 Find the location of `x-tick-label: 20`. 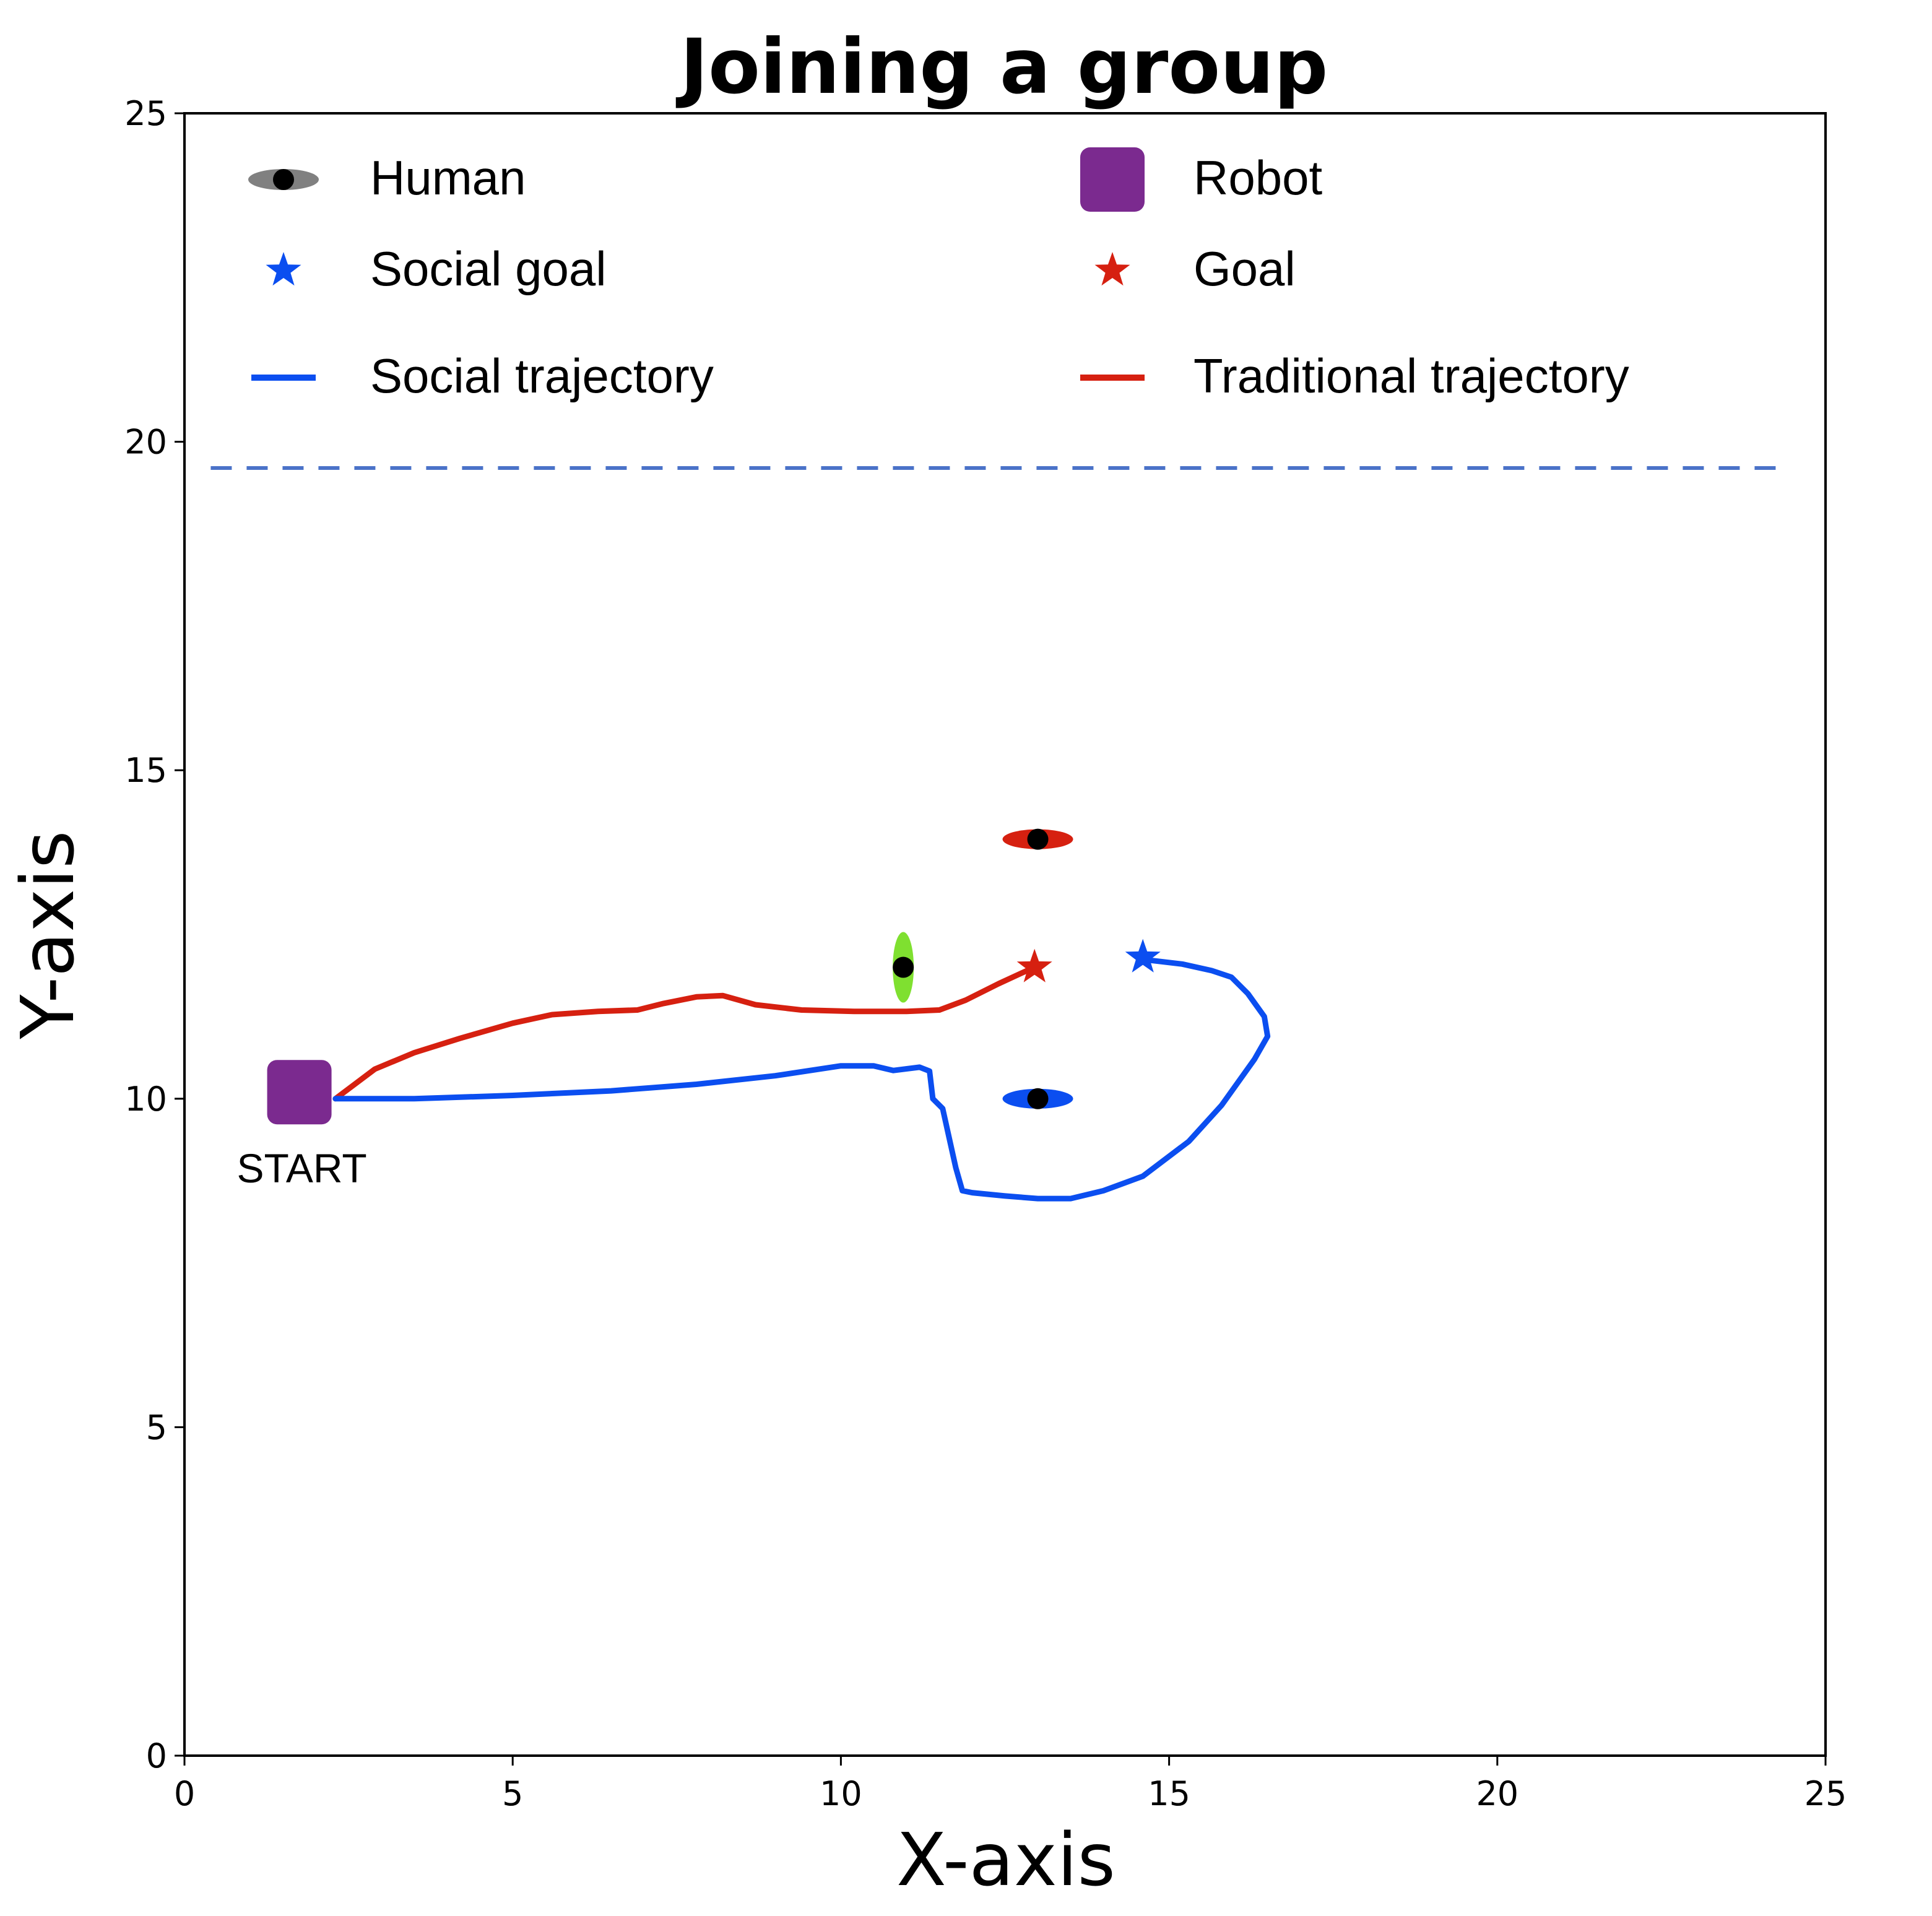

x-tick-label: 20 is located at coordinates (1497, 1793).